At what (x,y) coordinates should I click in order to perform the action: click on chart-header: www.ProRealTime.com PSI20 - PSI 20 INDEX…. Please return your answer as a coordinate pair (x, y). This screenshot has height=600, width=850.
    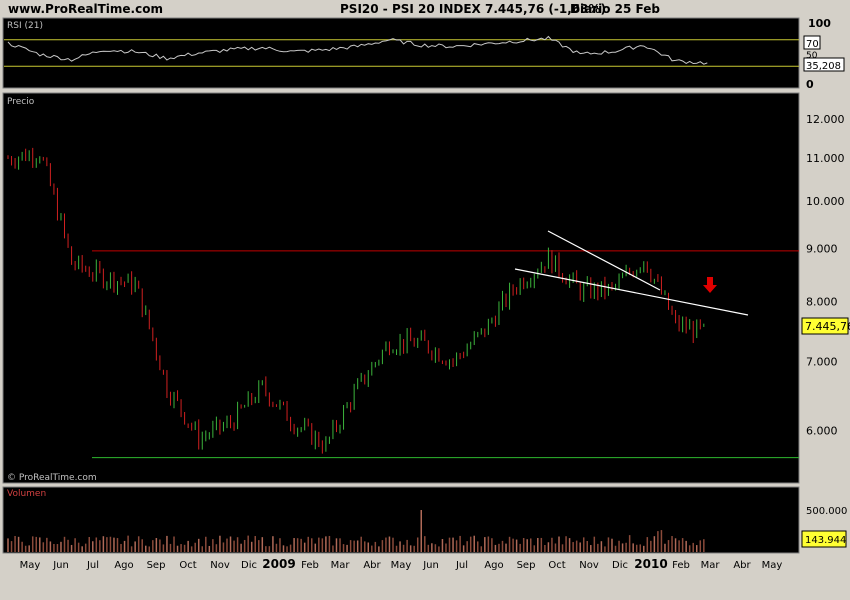
    Looking at the image, I should click on (425, 9).